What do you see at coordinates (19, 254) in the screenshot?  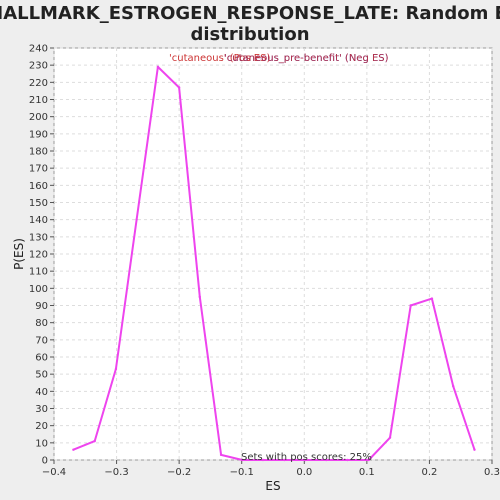 I see `y-axis-label: P(ES)` at bounding box center [19, 254].